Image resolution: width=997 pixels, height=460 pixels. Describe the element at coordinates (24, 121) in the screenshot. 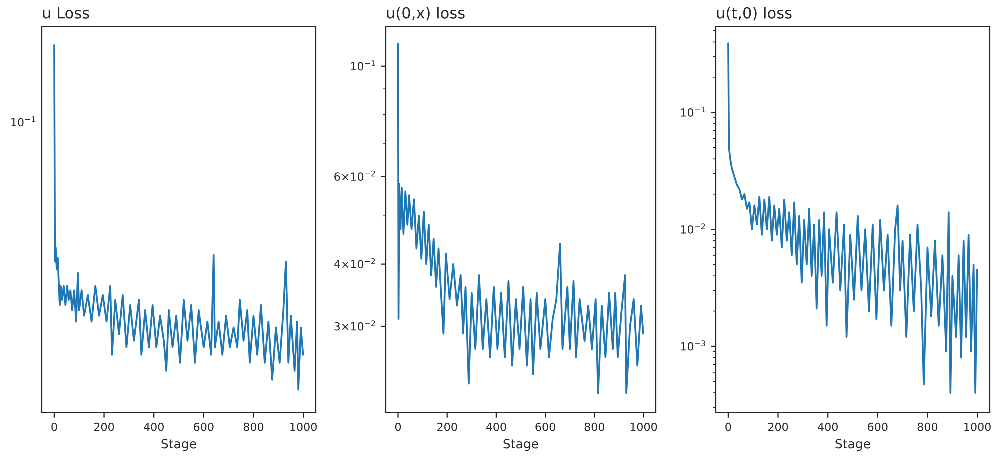

I see `text: 10$^{−1}$` at that location.